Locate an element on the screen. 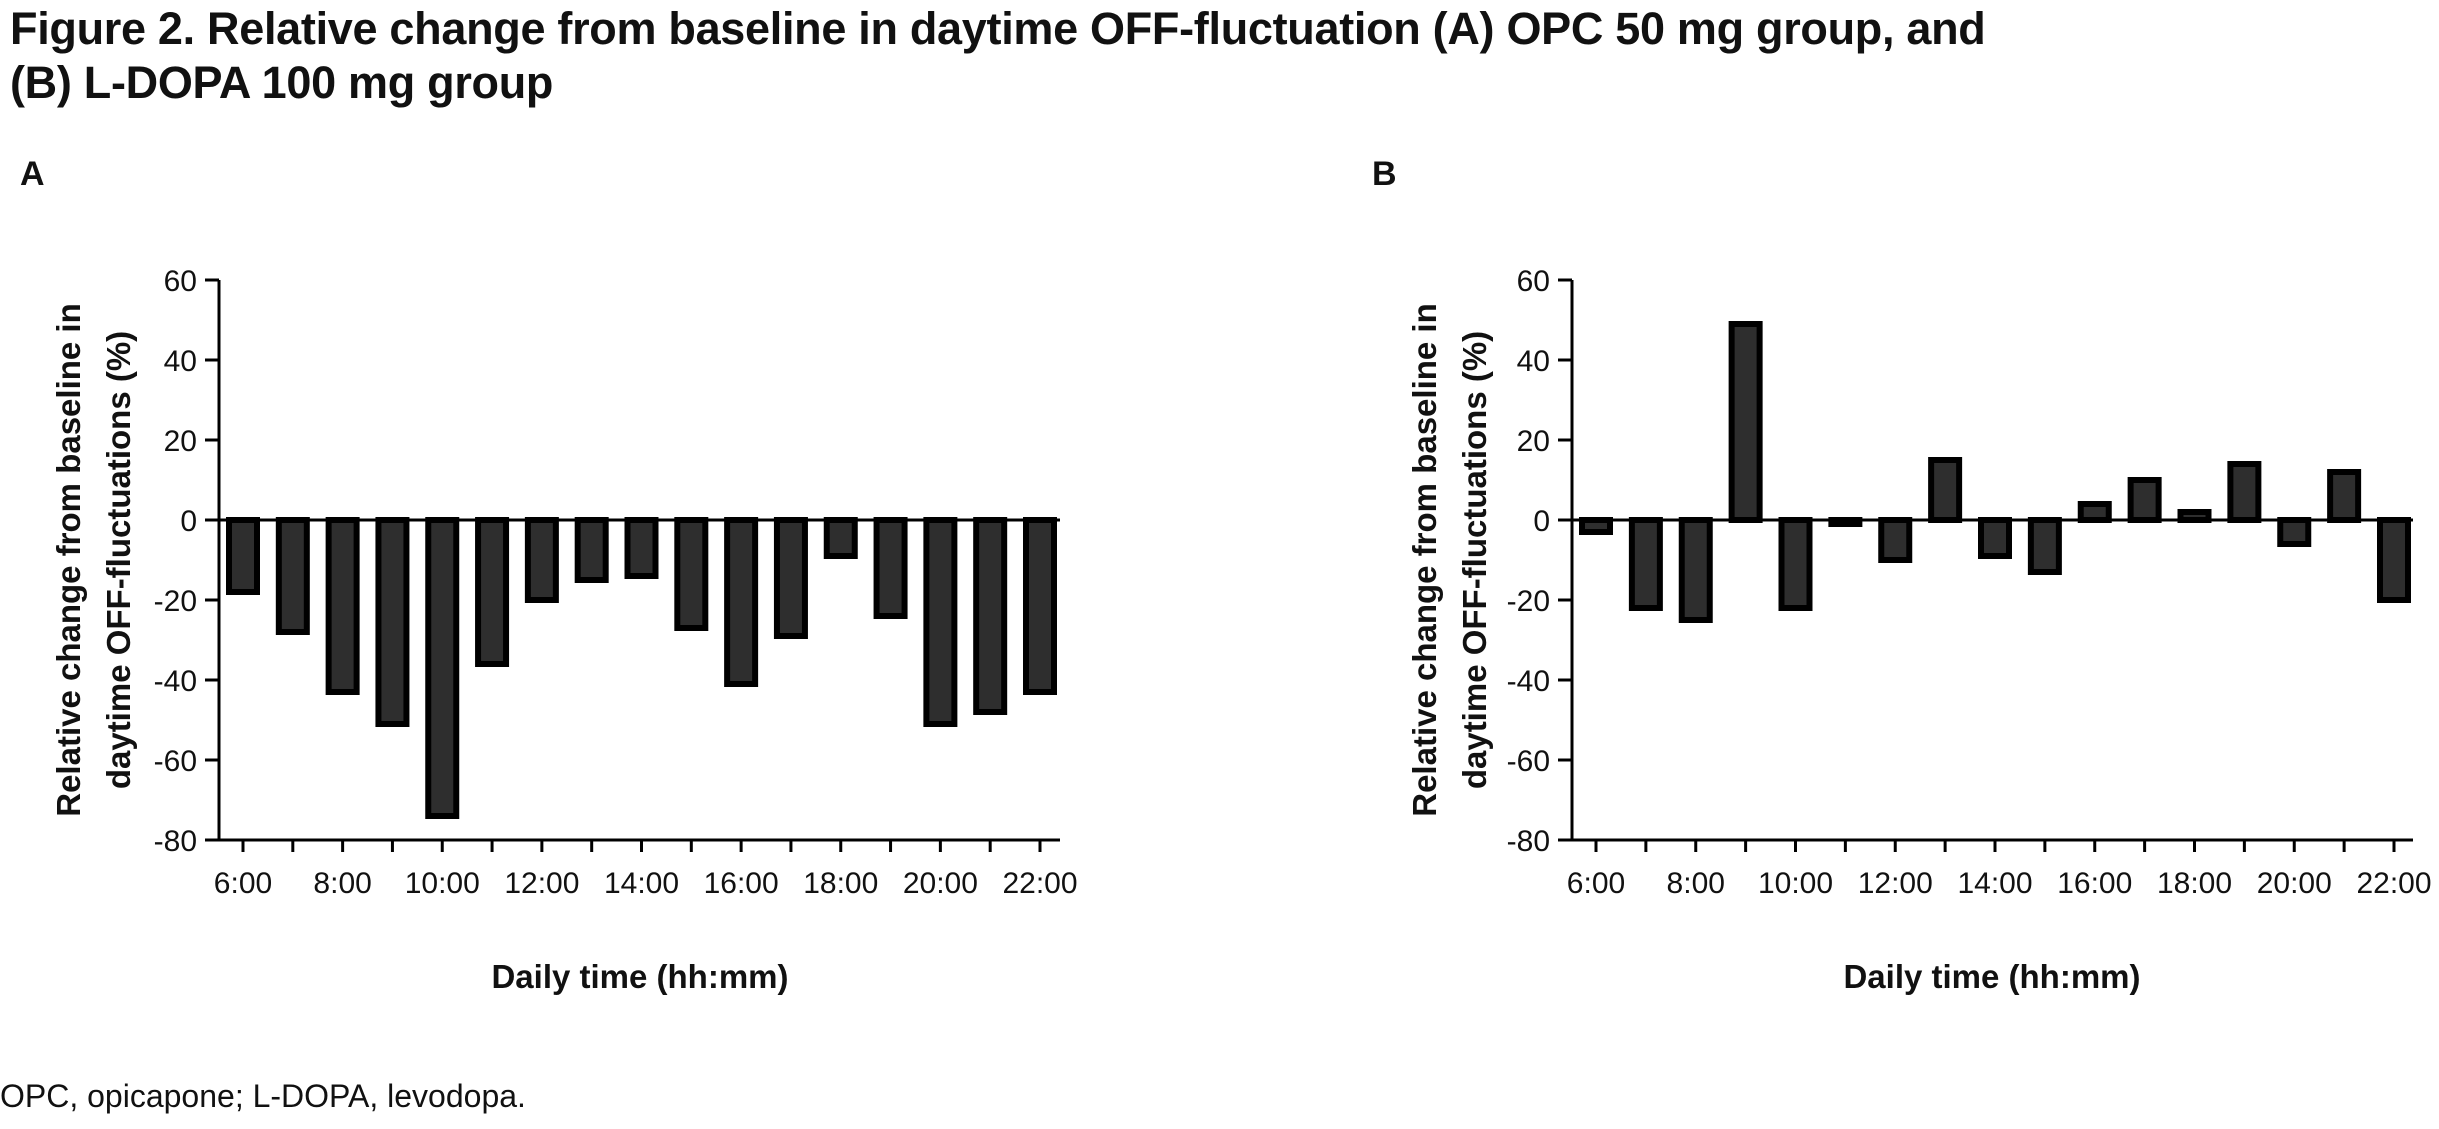 The width and height of the screenshot is (2439, 1129). panel-label-a: A is located at coordinates (32, 174).